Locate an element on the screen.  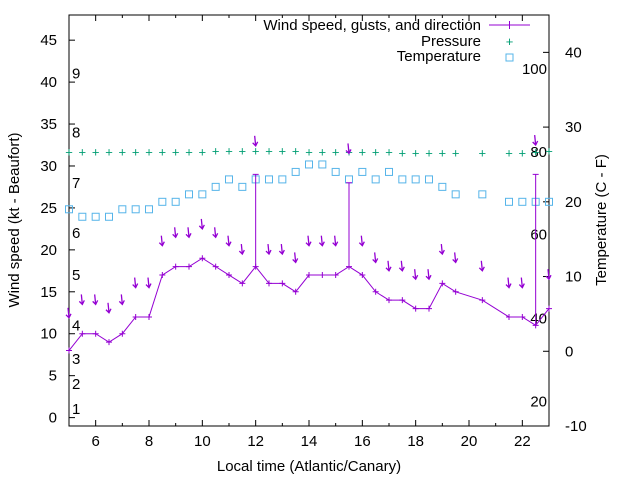
beaufort-label: 9 is located at coordinates (76, 74).